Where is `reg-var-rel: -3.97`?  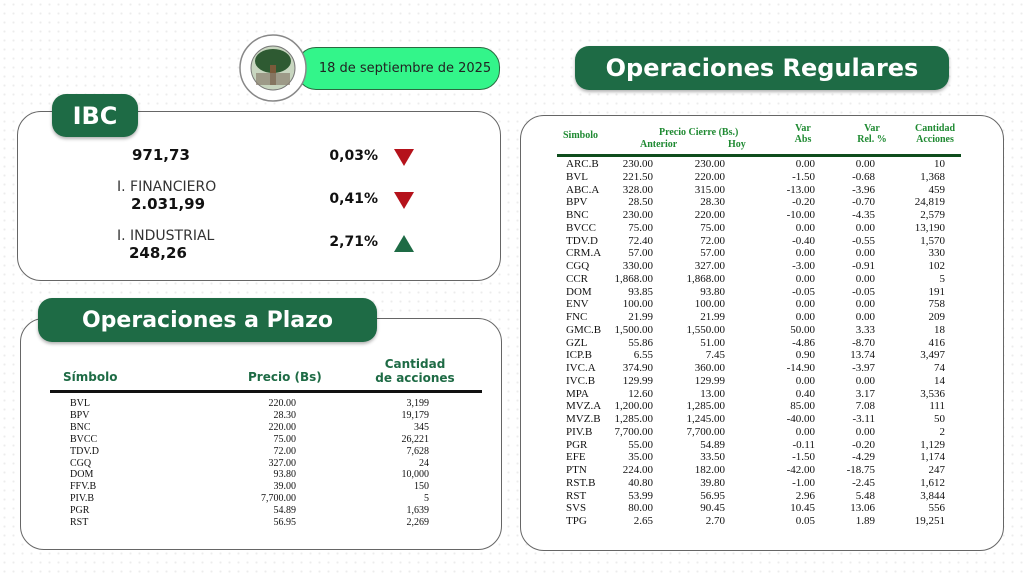
reg-var-rel: -3.97 is located at coordinates (863, 368).